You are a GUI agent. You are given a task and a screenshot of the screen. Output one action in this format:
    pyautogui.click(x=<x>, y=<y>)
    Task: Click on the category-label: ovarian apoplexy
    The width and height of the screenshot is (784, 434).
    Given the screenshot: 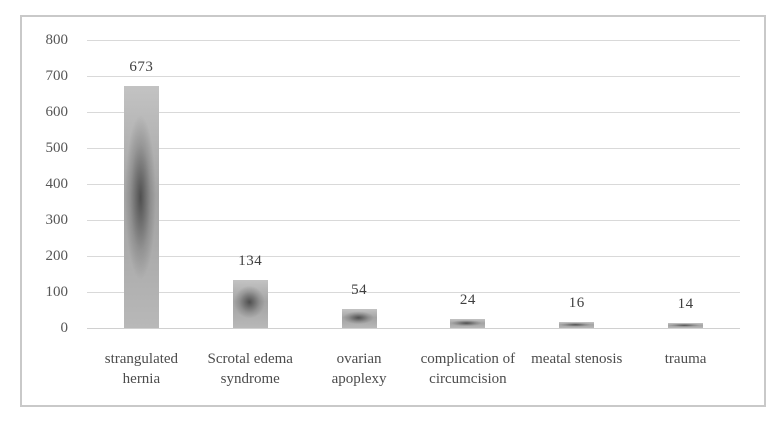 What is the action you would take?
    pyautogui.click(x=359, y=369)
    